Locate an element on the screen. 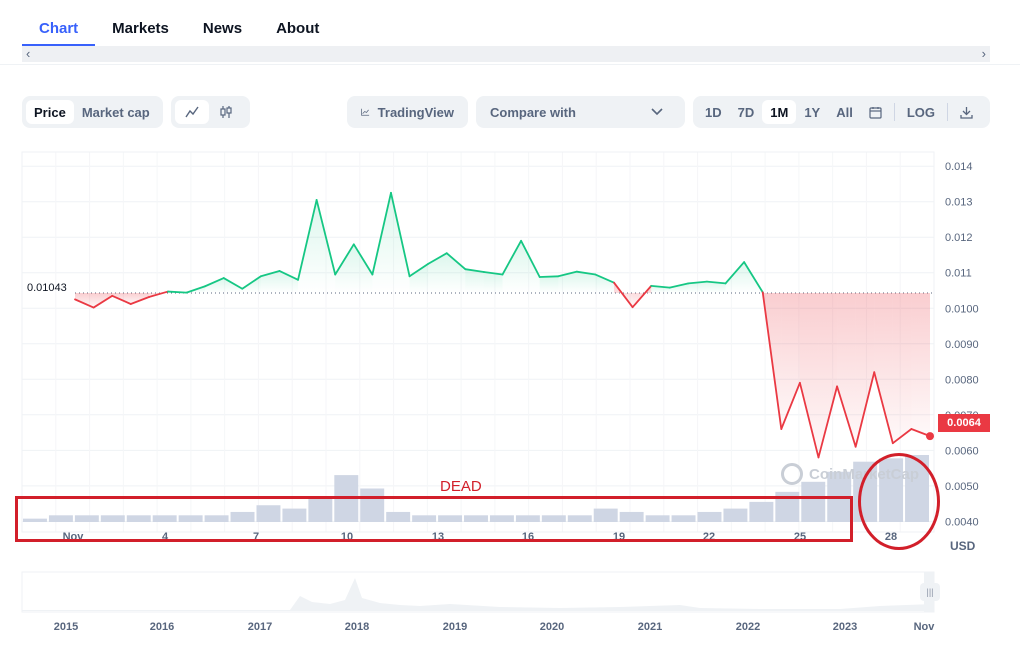  range-1m: 1M is located at coordinates (779, 112).